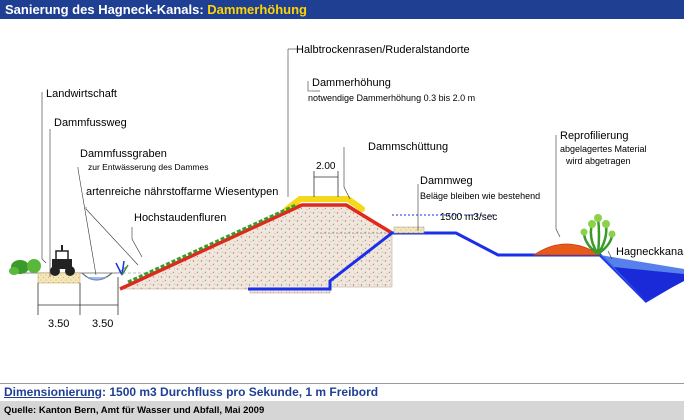  What do you see at coordinates (182, 192) in the screenshot?
I see `label-wiesentypen: artenreiche nährstoffarme Wiesentypen` at bounding box center [182, 192].